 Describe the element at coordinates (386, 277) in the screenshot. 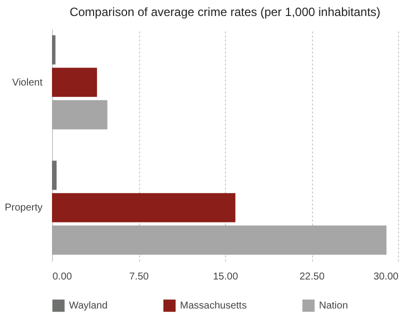

I see `x-tick-label: 30.00` at that location.